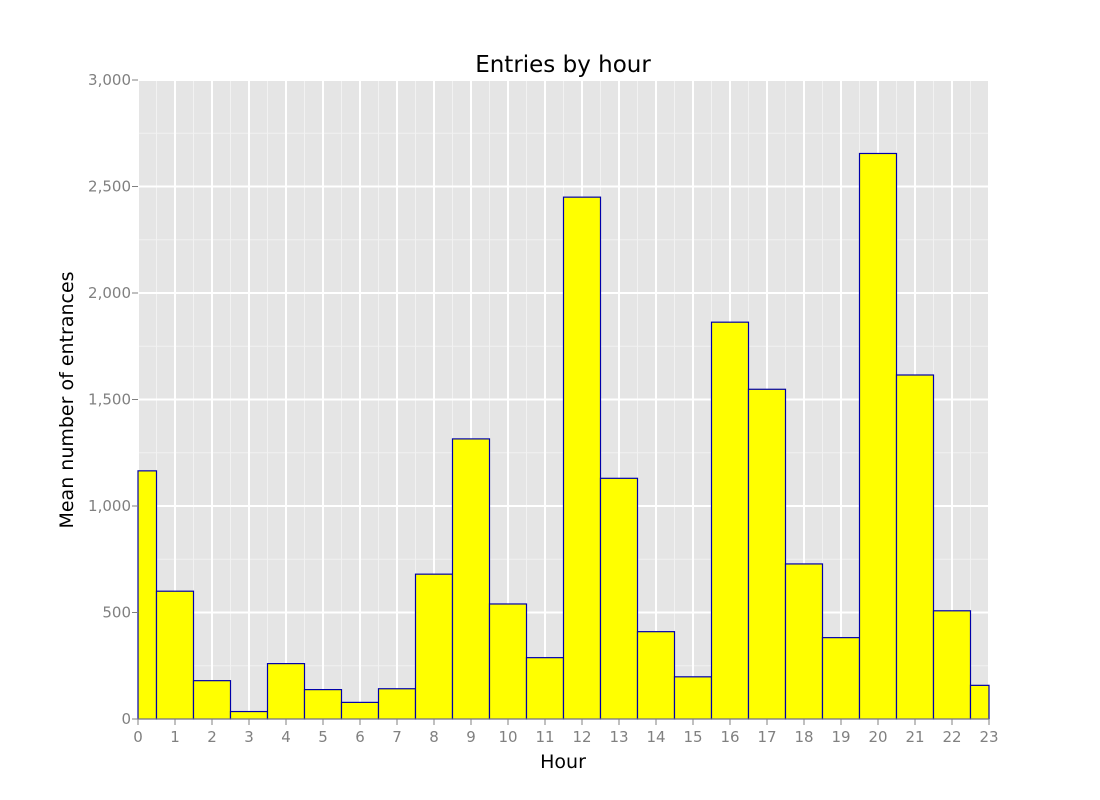  Describe the element at coordinates (581, 737) in the screenshot. I see `x-tick-label: 12` at that location.